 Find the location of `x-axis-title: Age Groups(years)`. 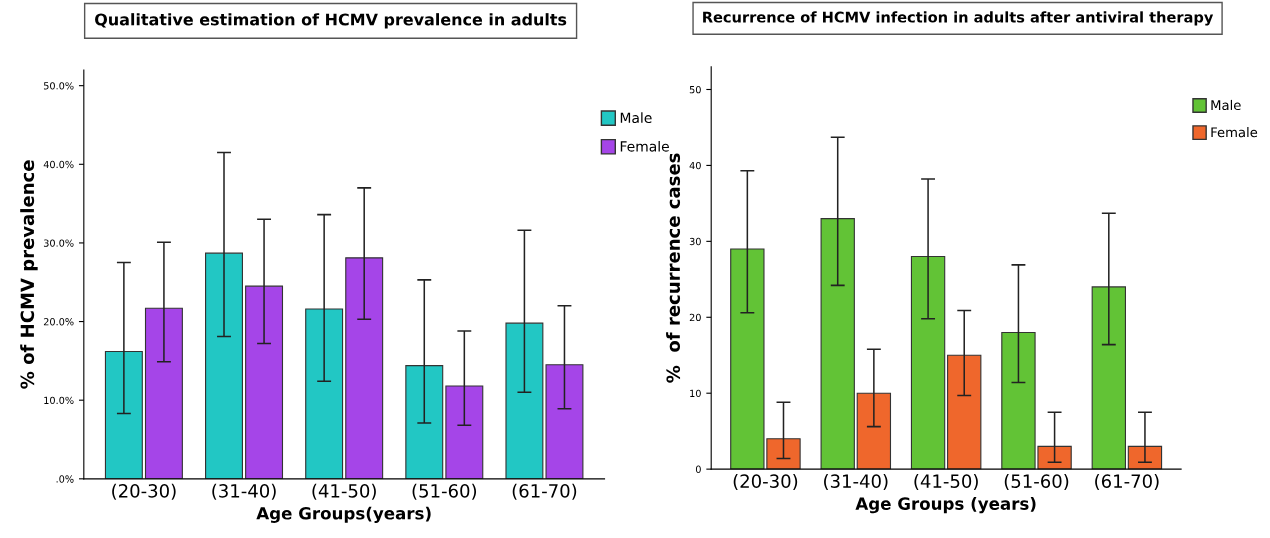

x-axis-title: Age Groups(years) is located at coordinates (343, 514).